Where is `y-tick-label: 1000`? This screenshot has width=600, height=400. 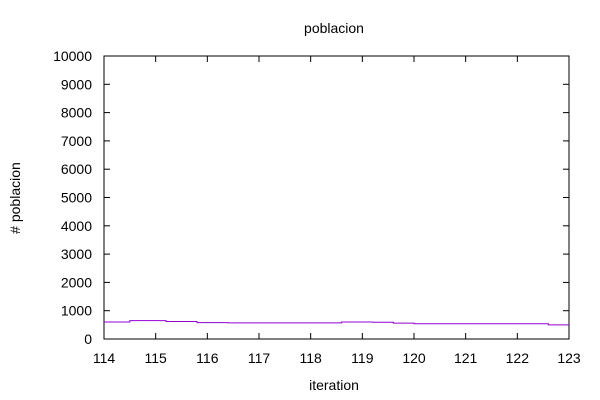 y-tick-label: 1000 is located at coordinates (76, 311).